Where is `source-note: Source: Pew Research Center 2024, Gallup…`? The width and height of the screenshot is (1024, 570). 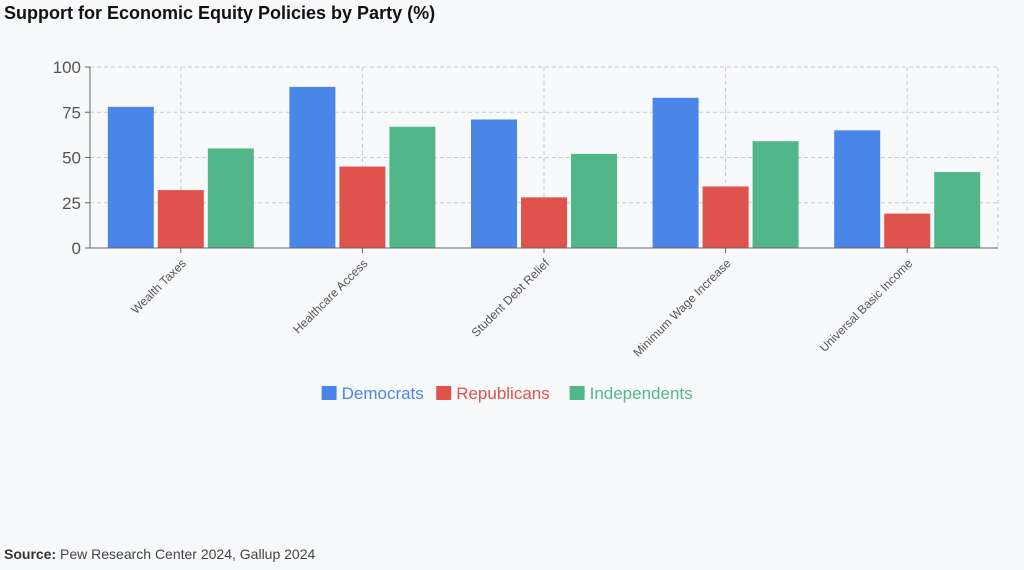
source-note: Source: Pew Research Center 2024, Gallup… is located at coordinates (159, 554).